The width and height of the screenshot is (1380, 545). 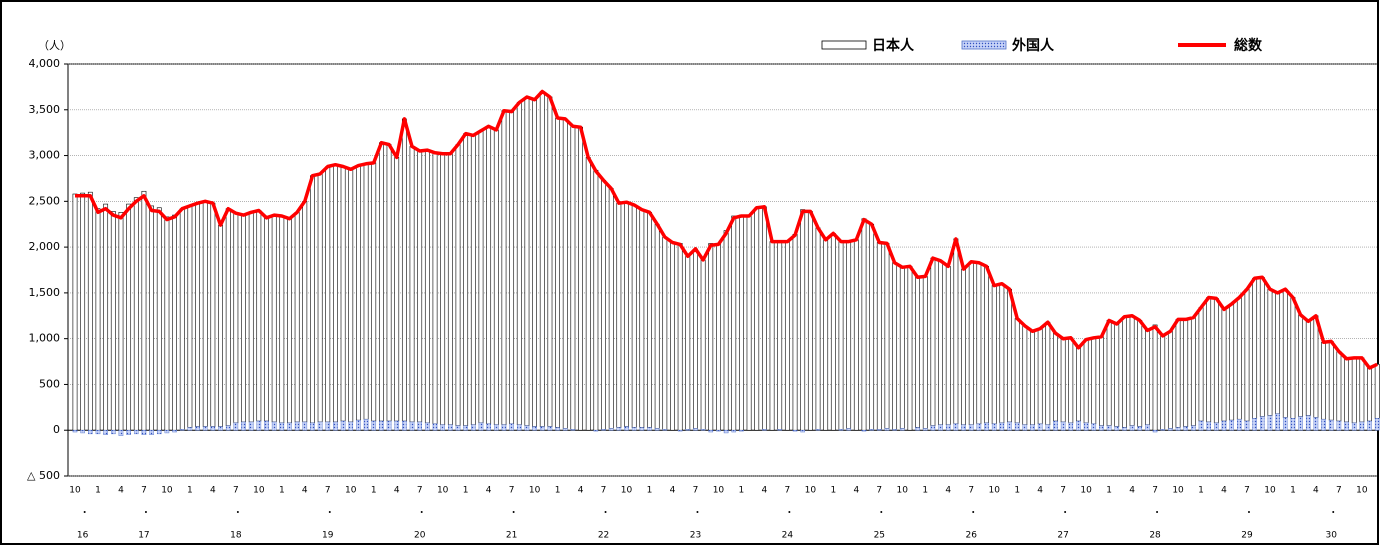 What do you see at coordinates (984, 45) in the screenshot?
I see `legend-swatch` at bounding box center [984, 45].